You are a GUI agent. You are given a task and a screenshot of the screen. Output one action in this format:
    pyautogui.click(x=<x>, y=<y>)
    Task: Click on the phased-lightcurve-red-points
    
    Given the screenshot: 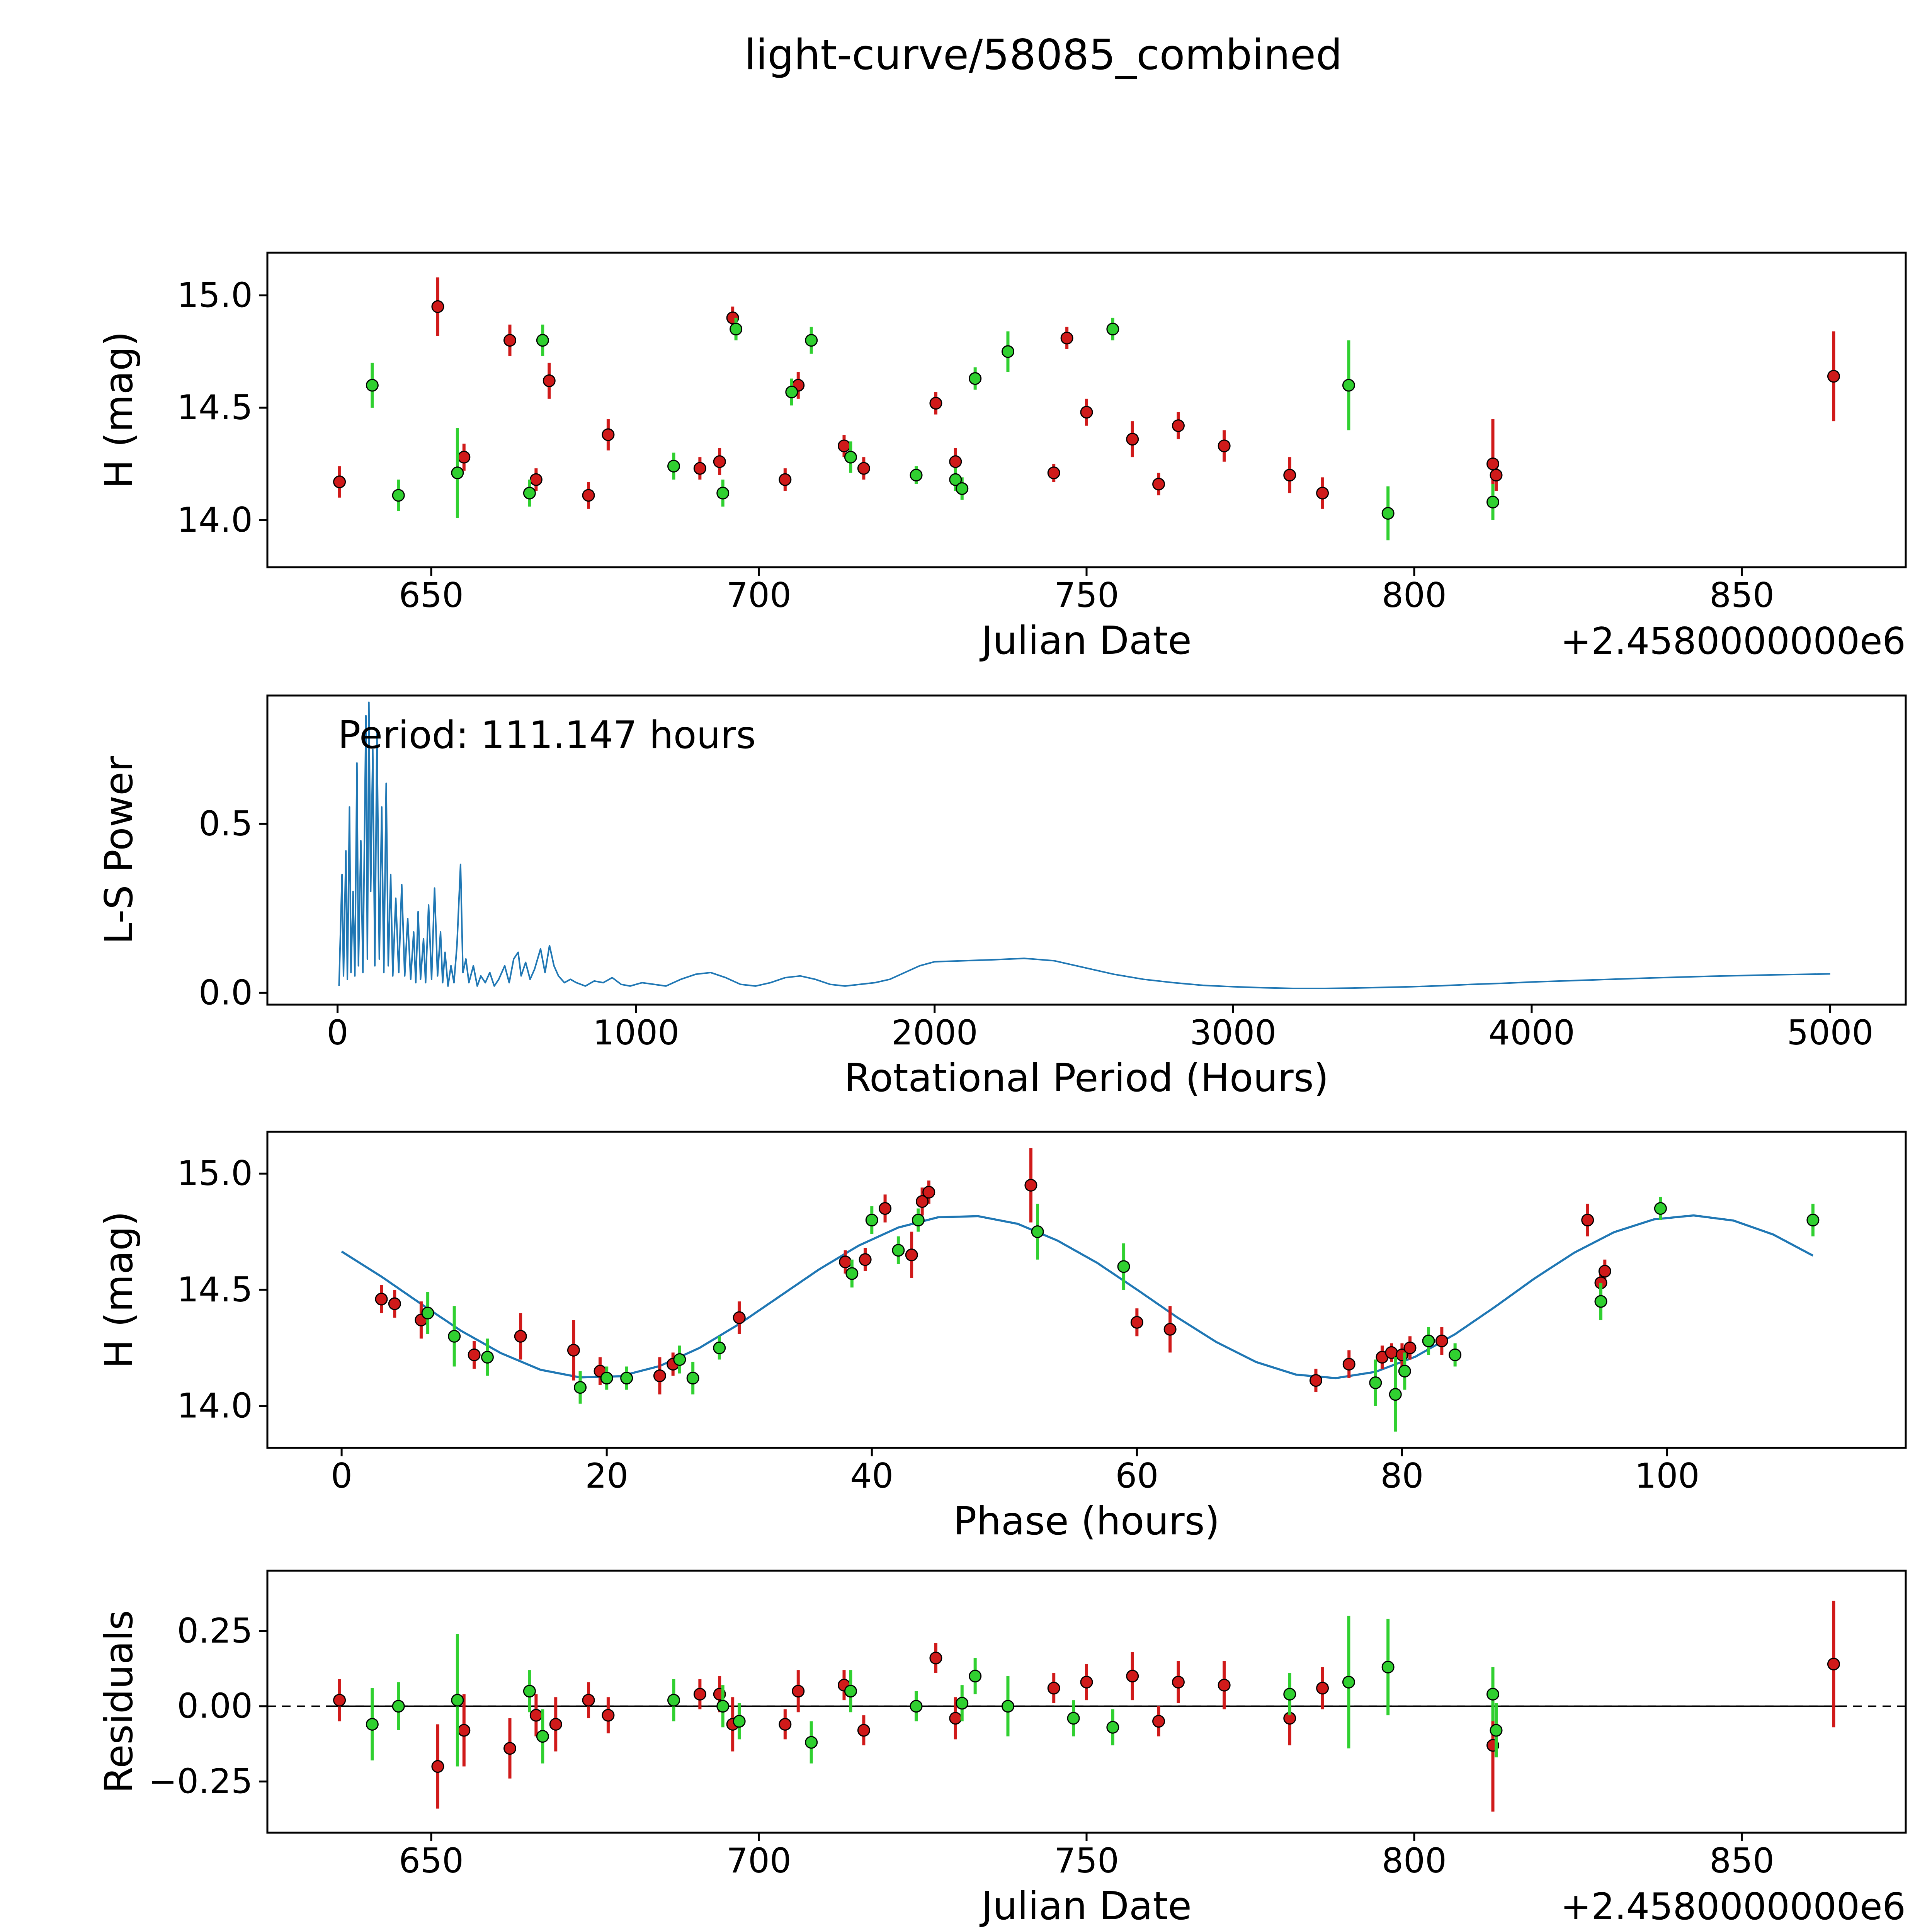 What is the action you would take?
    pyautogui.click(x=993, y=1271)
    